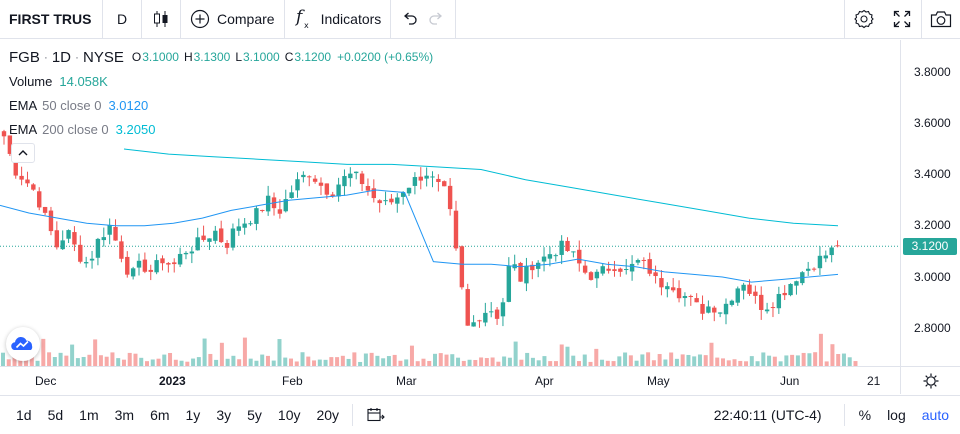 The height and width of the screenshot is (434, 960). I want to click on range-6m-button: 6m, so click(160, 414).